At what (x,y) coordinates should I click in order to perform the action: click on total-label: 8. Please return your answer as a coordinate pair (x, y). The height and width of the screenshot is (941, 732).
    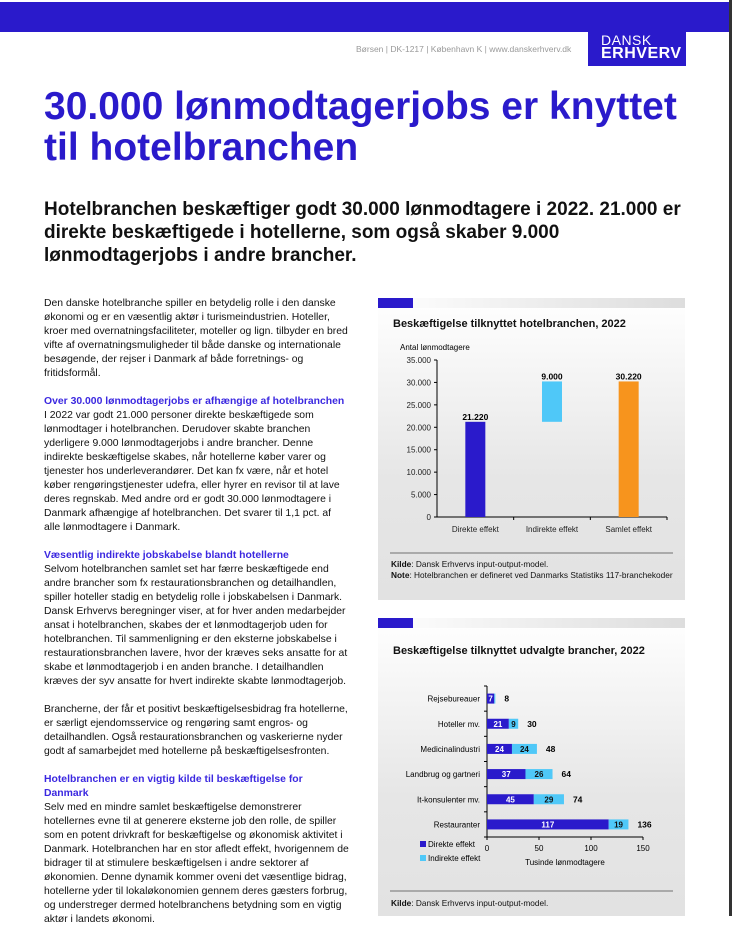
    Looking at the image, I should click on (506, 699).